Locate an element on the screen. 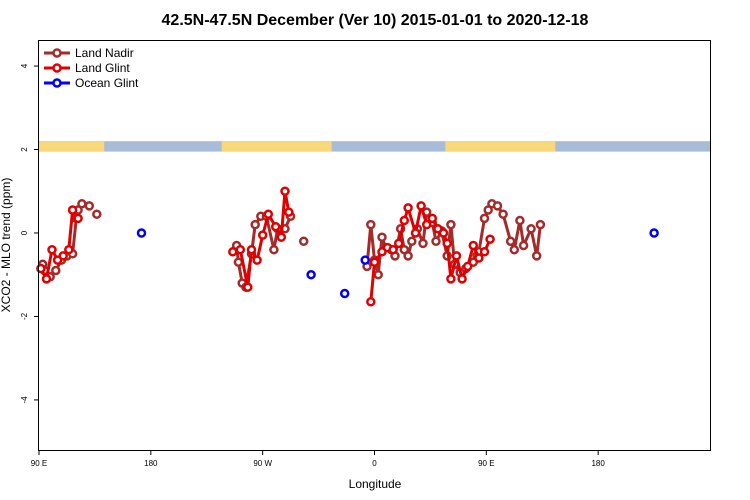 This screenshot has height=500, width=750. y-tick-label: -4 is located at coordinates (24, 400).